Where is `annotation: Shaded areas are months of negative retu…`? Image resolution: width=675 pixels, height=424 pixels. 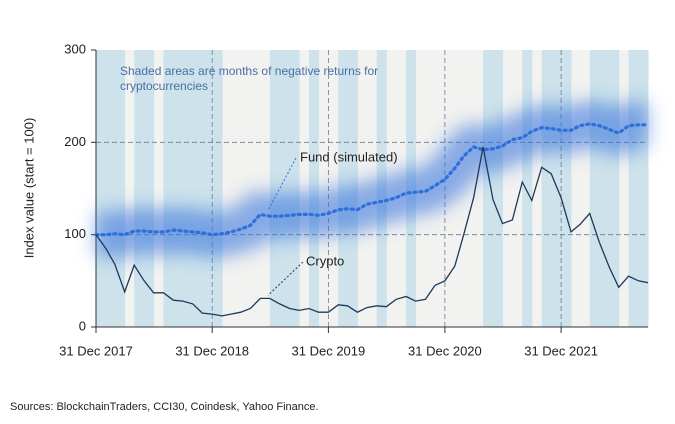 annotation: Shaded areas are months of negative retu… is located at coordinates (249, 78).